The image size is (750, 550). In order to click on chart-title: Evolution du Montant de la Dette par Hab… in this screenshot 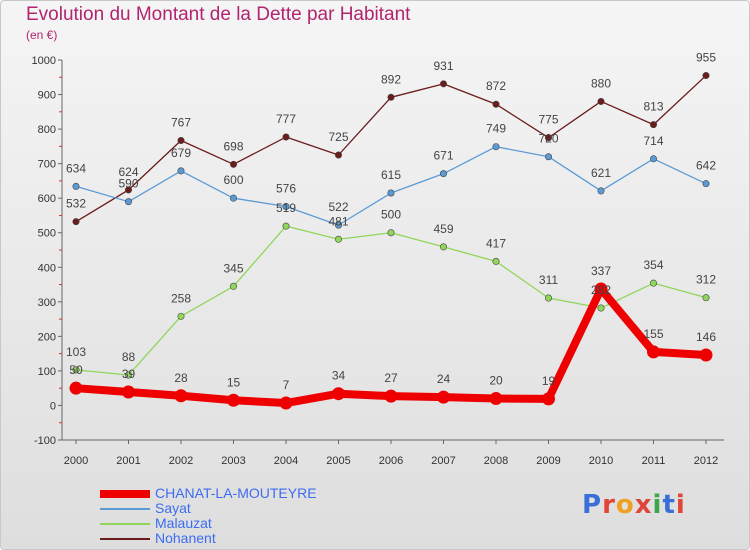, I will do `click(218, 14)`.